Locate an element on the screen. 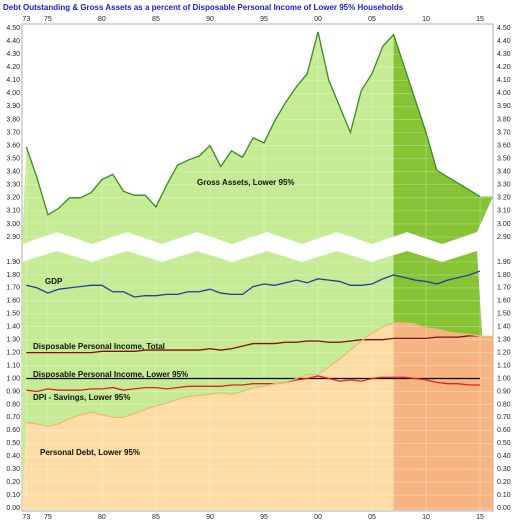 The width and height of the screenshot is (518, 529). y-tick-label-right: 0.30 is located at coordinates (504, 469).